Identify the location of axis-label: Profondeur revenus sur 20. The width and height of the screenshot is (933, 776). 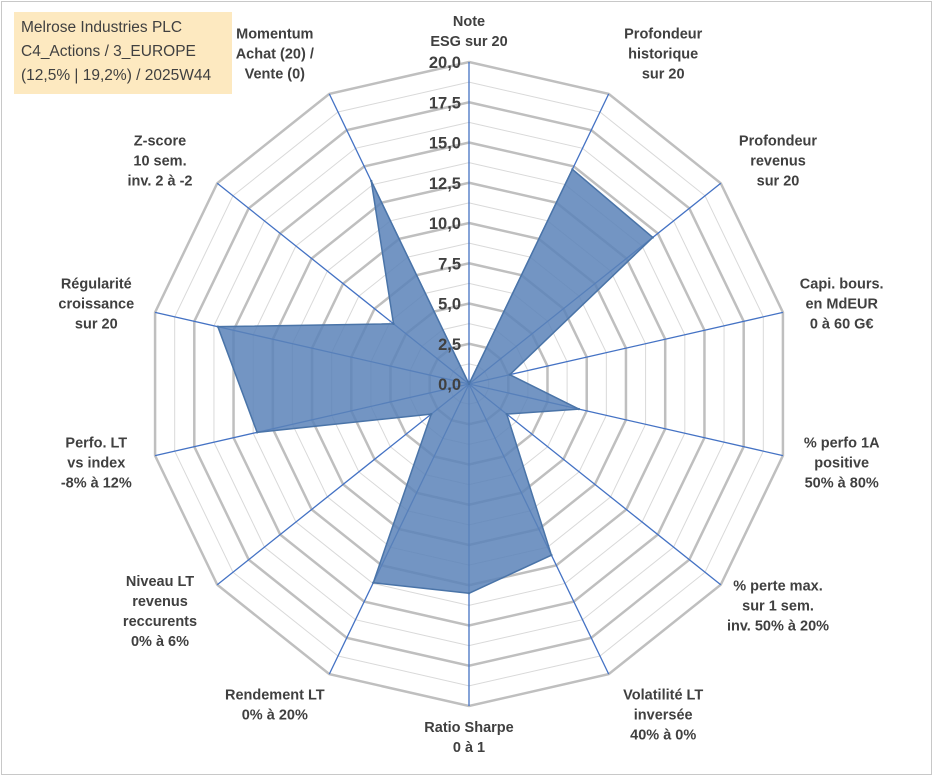
(778, 161).